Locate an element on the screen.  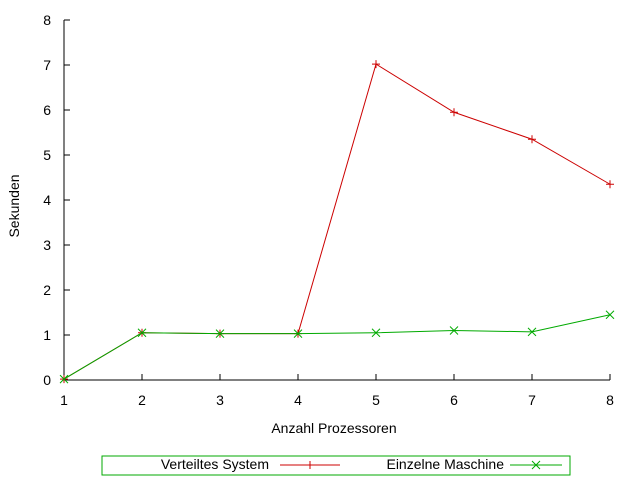
y-tick-label: 6 is located at coordinates (47, 110).